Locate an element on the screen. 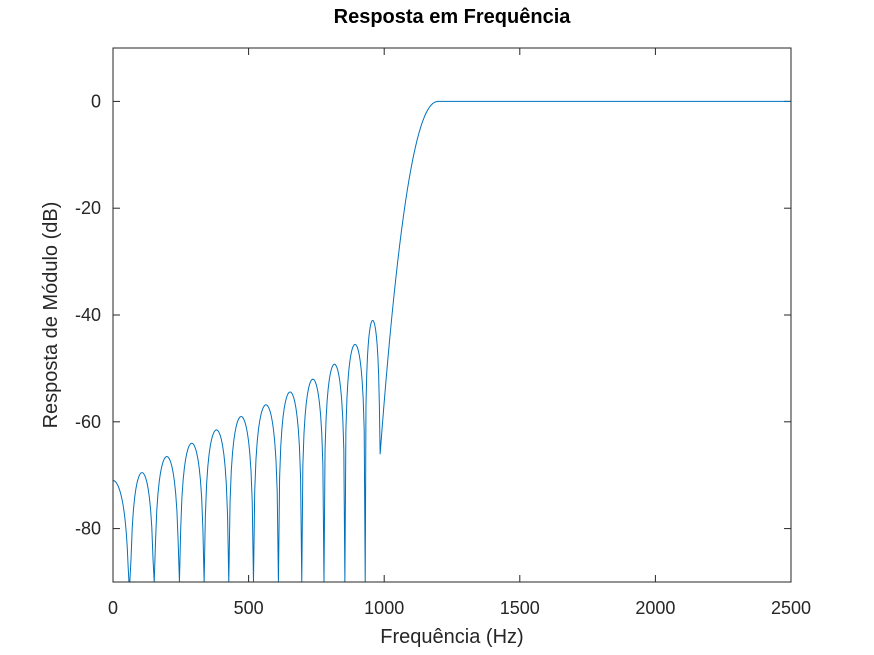  x-axis-label: Frequência (Hz) is located at coordinates (451, 637).